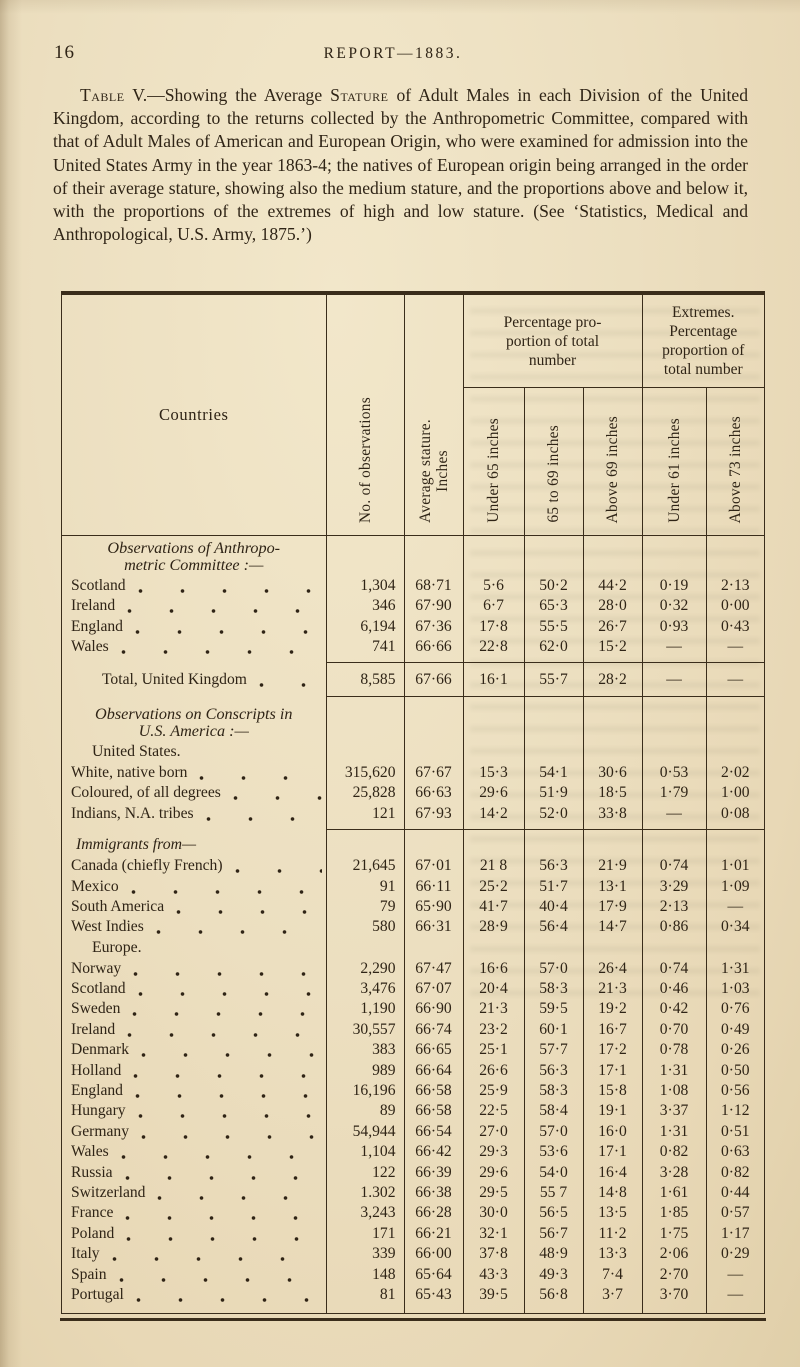  I want to click on country-cell: Coloured, of all degrees, so click(194, 793).